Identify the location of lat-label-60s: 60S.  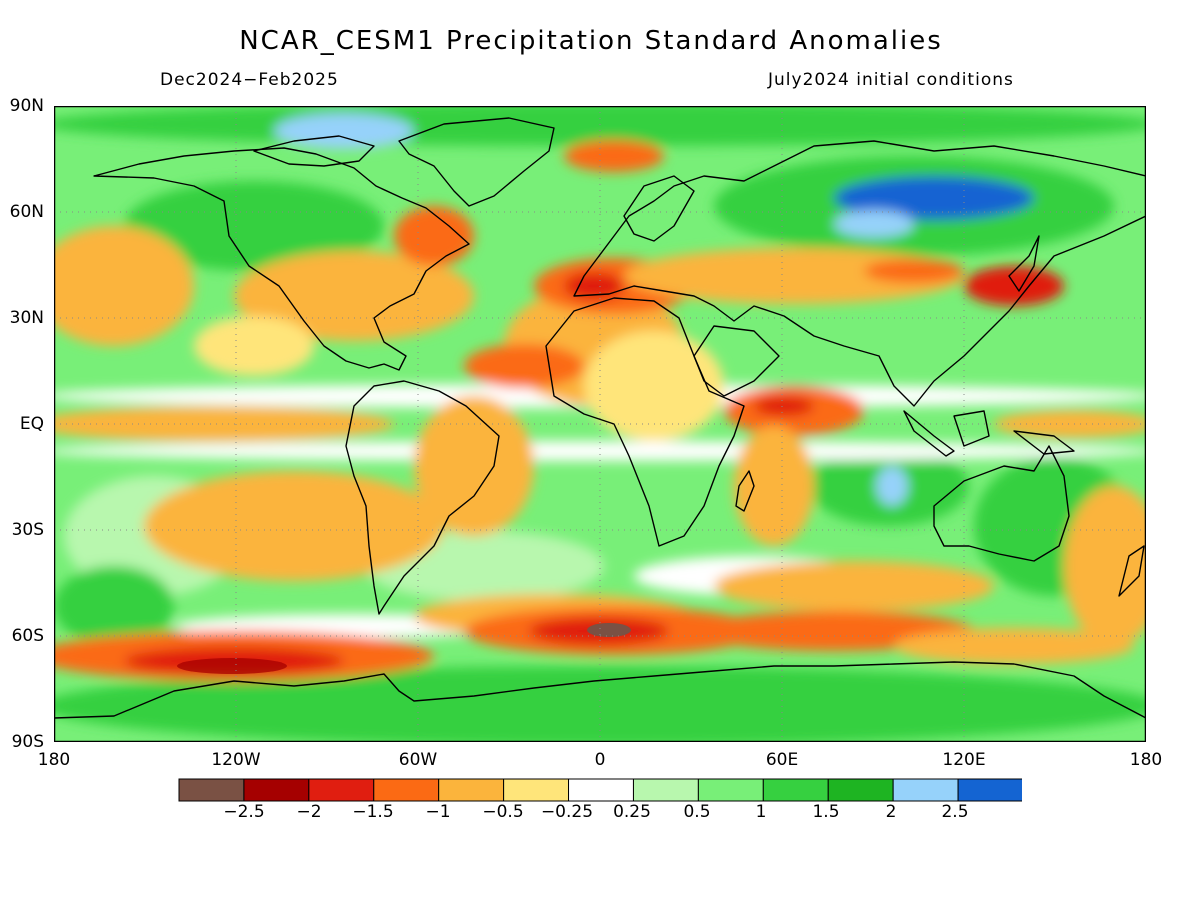
(27, 636).